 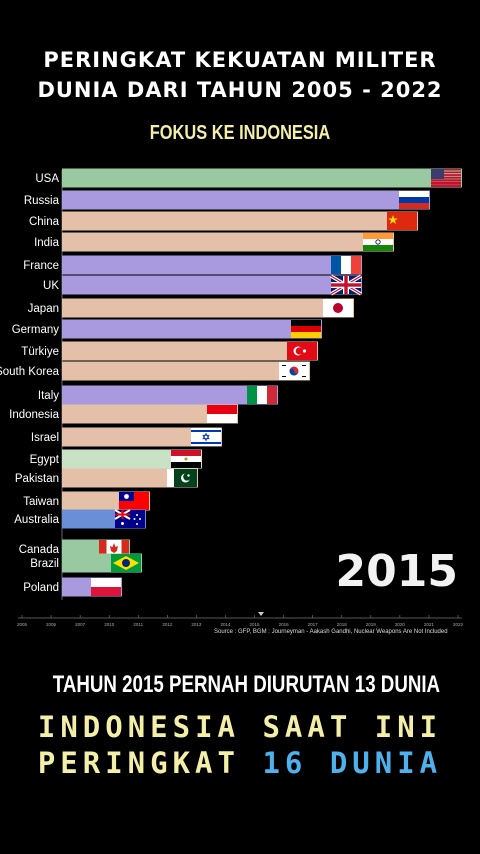 I want to click on label-south-korea: South Korea, so click(x=30, y=372).